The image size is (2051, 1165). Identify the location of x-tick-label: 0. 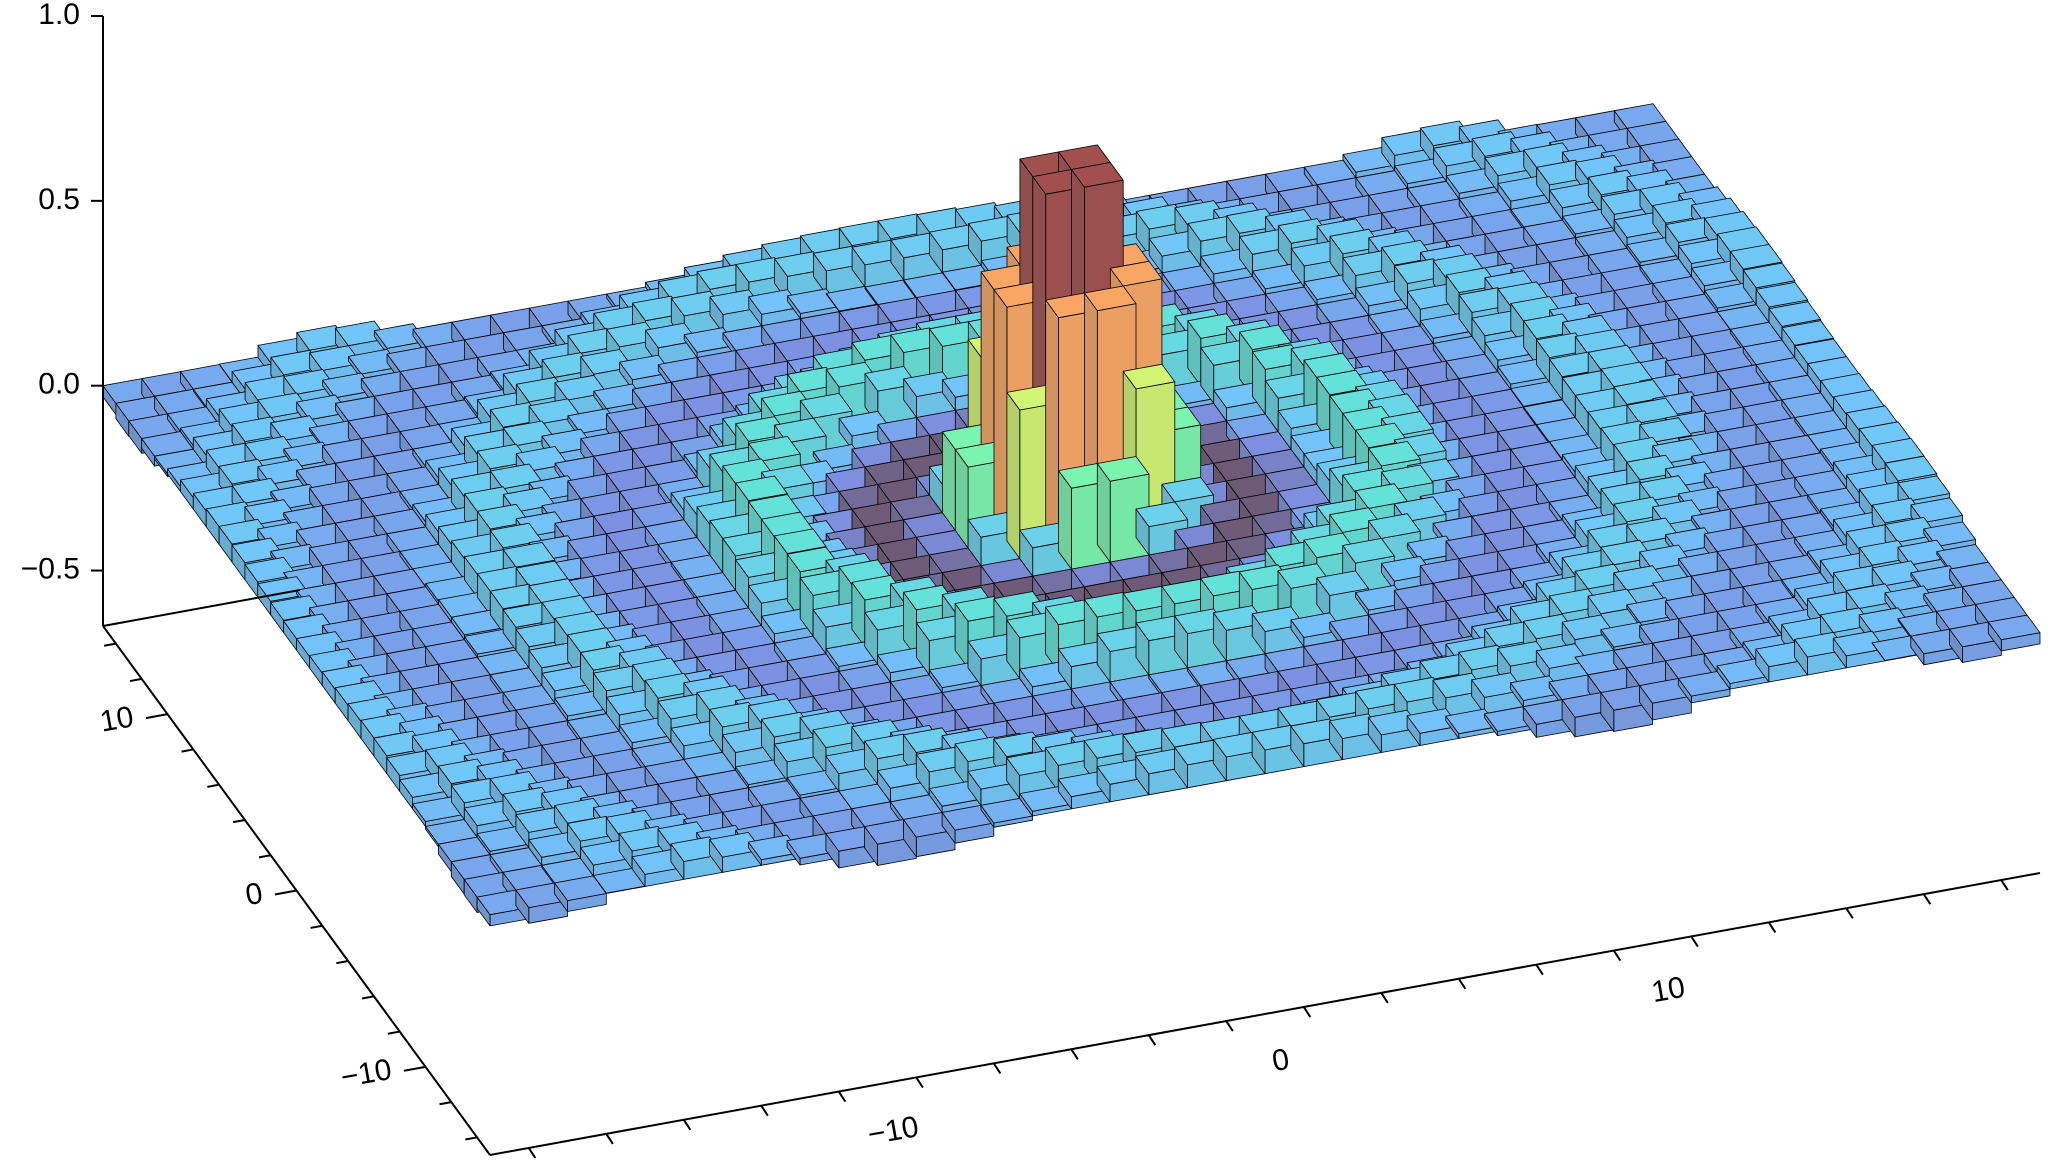
(1281, 1060).